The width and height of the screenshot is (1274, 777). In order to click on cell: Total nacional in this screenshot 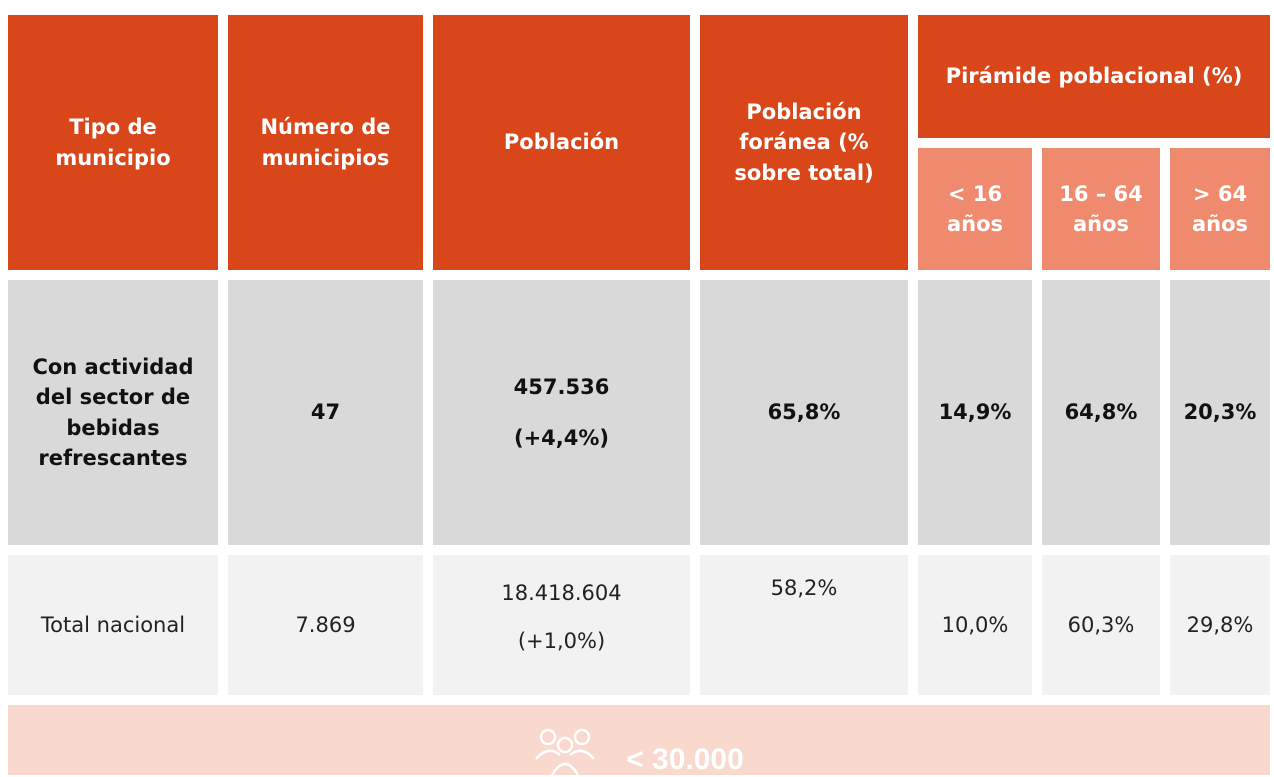, I will do `click(113, 625)`.